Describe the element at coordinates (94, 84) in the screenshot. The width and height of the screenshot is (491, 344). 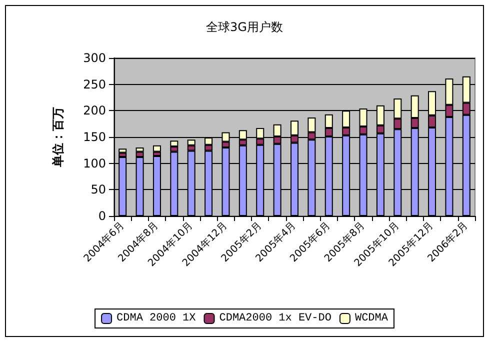
I see `y-tick-label: 250` at that location.